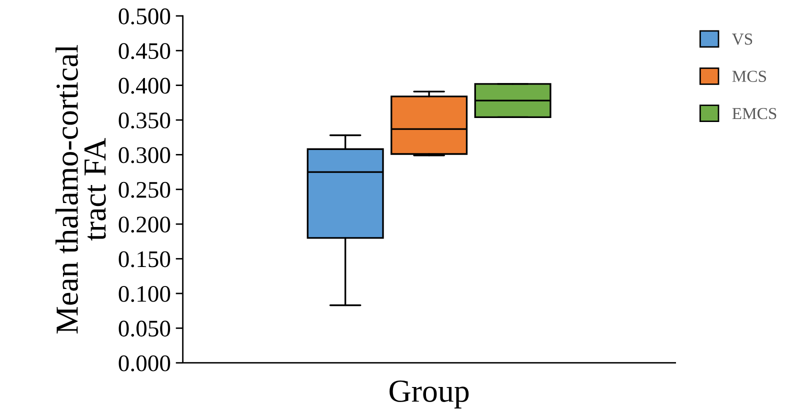 The width and height of the screenshot is (788, 419). I want to click on y-tick-label: 0.400, so click(144, 86).